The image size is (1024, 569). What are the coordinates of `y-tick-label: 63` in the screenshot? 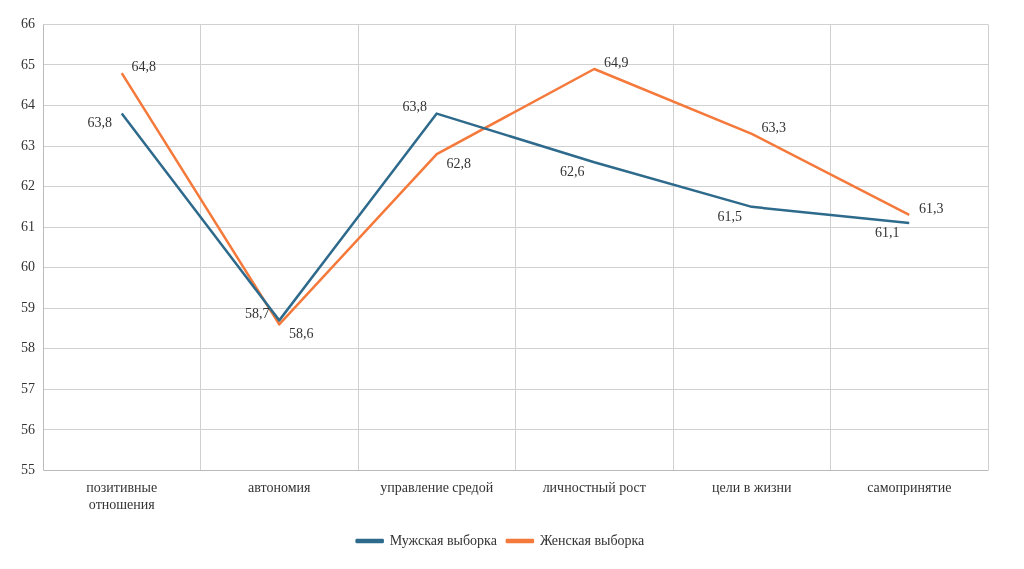 It's located at (28, 145).